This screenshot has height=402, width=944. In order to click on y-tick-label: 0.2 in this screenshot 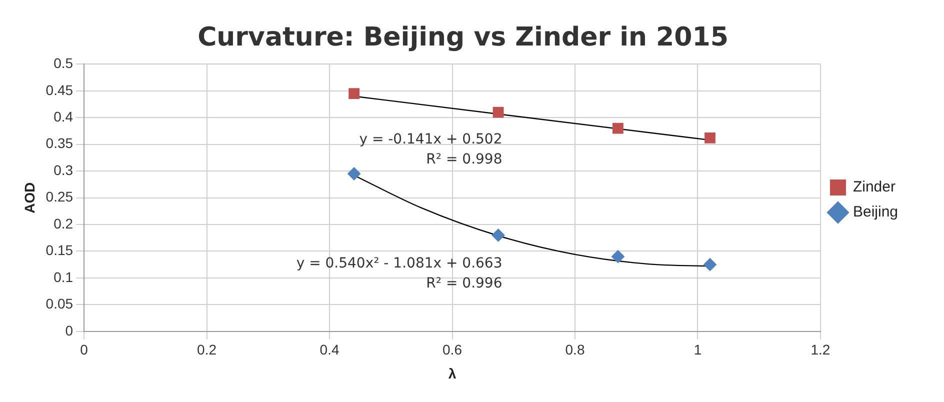, I will do `click(64, 223)`.